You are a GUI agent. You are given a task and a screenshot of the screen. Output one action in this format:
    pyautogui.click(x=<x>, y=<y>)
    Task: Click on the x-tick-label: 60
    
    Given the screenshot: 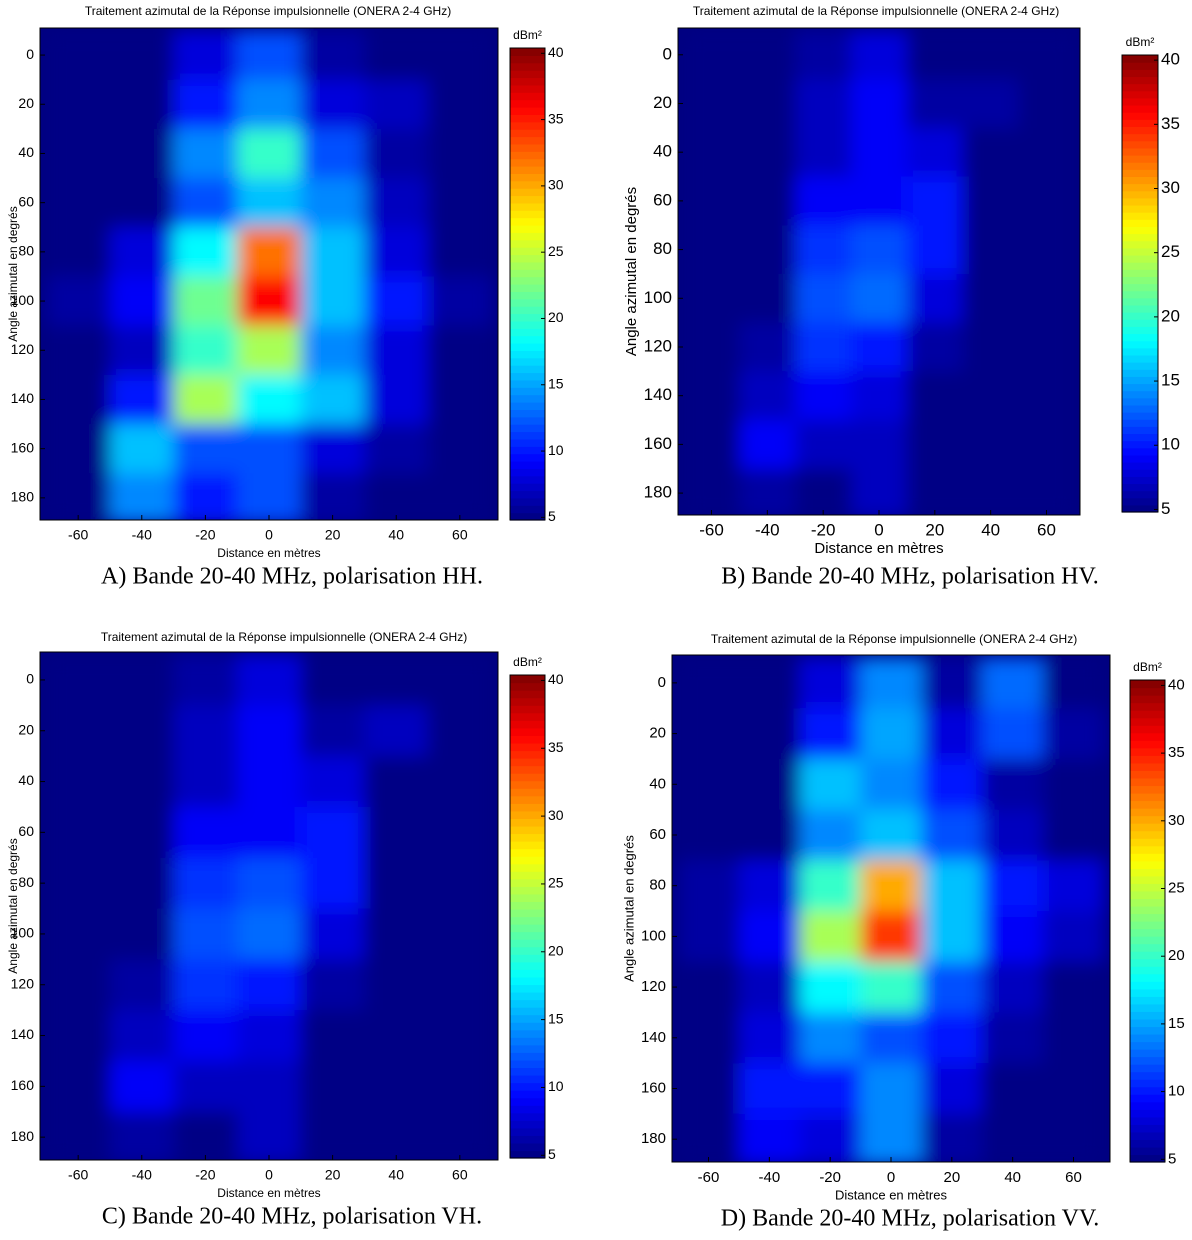 What is the action you would take?
    pyautogui.click(x=1073, y=1177)
    